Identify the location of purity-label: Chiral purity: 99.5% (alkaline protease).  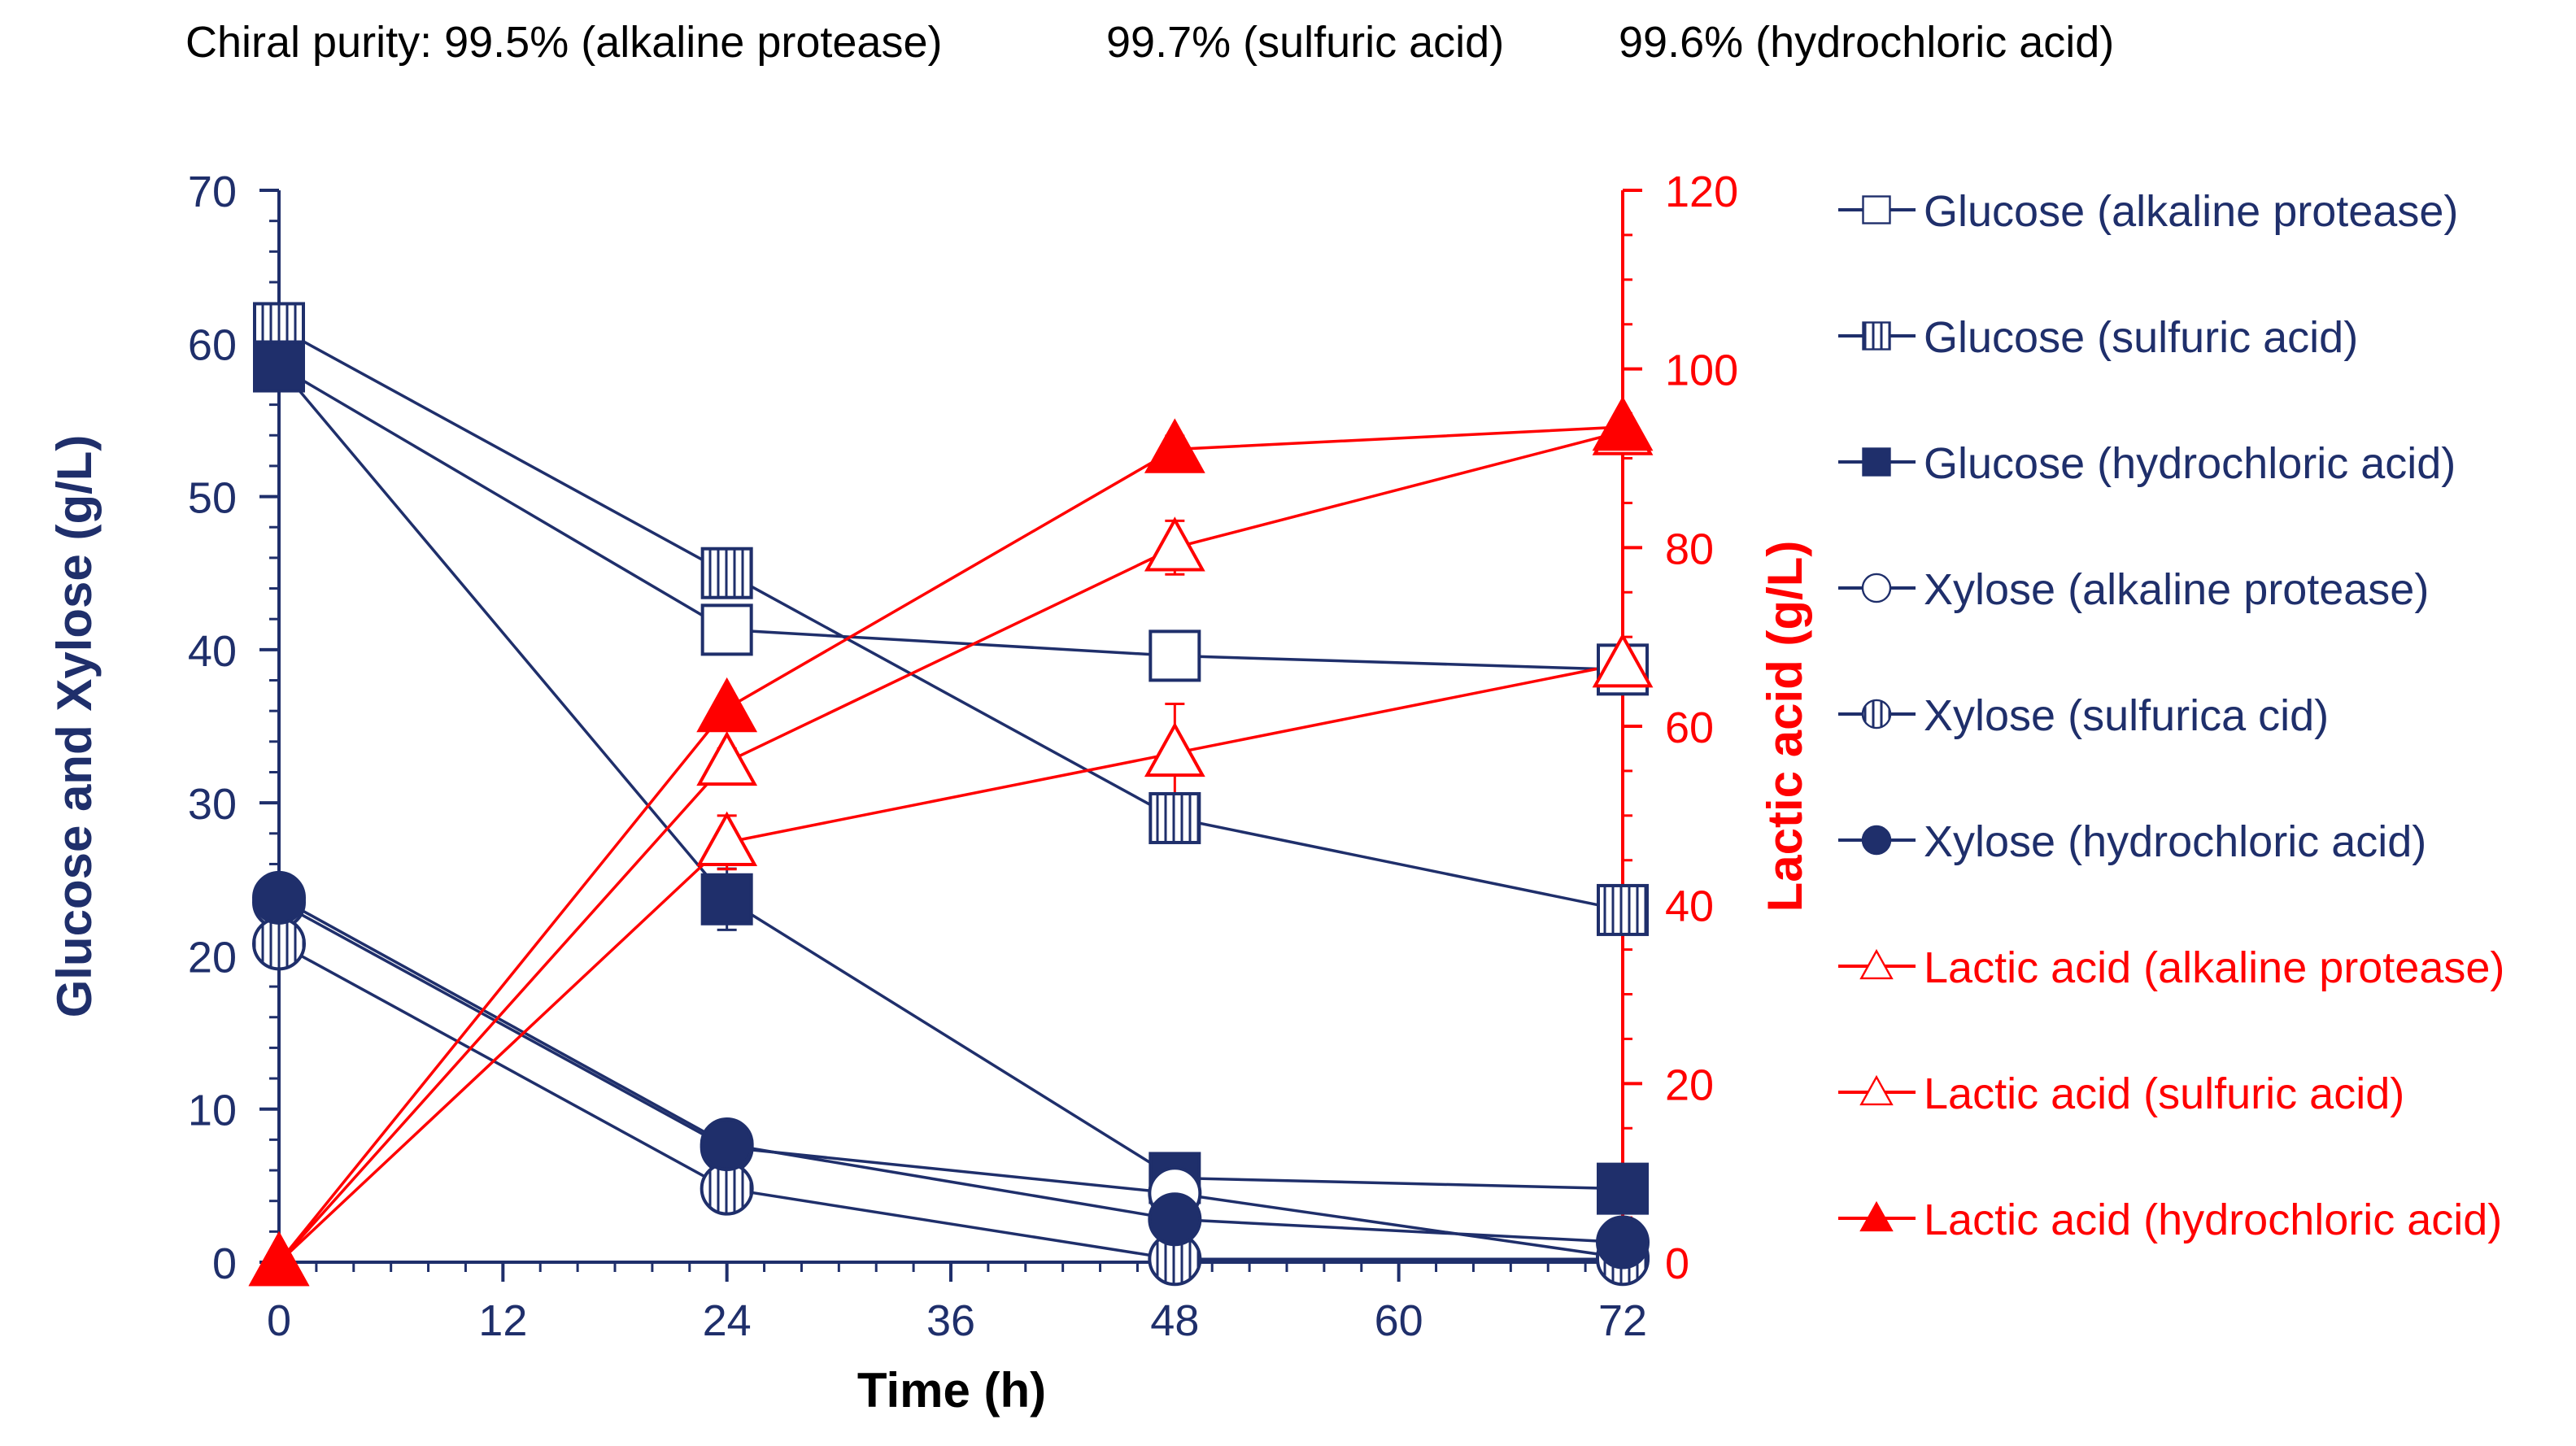
(563, 43).